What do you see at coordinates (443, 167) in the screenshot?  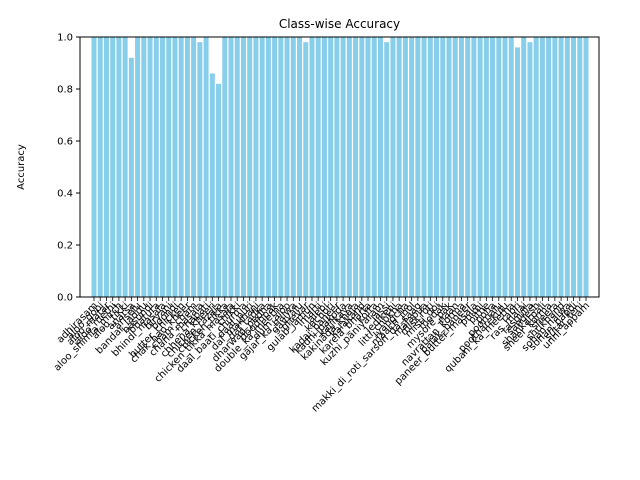 I see `bar-modak` at bounding box center [443, 167].